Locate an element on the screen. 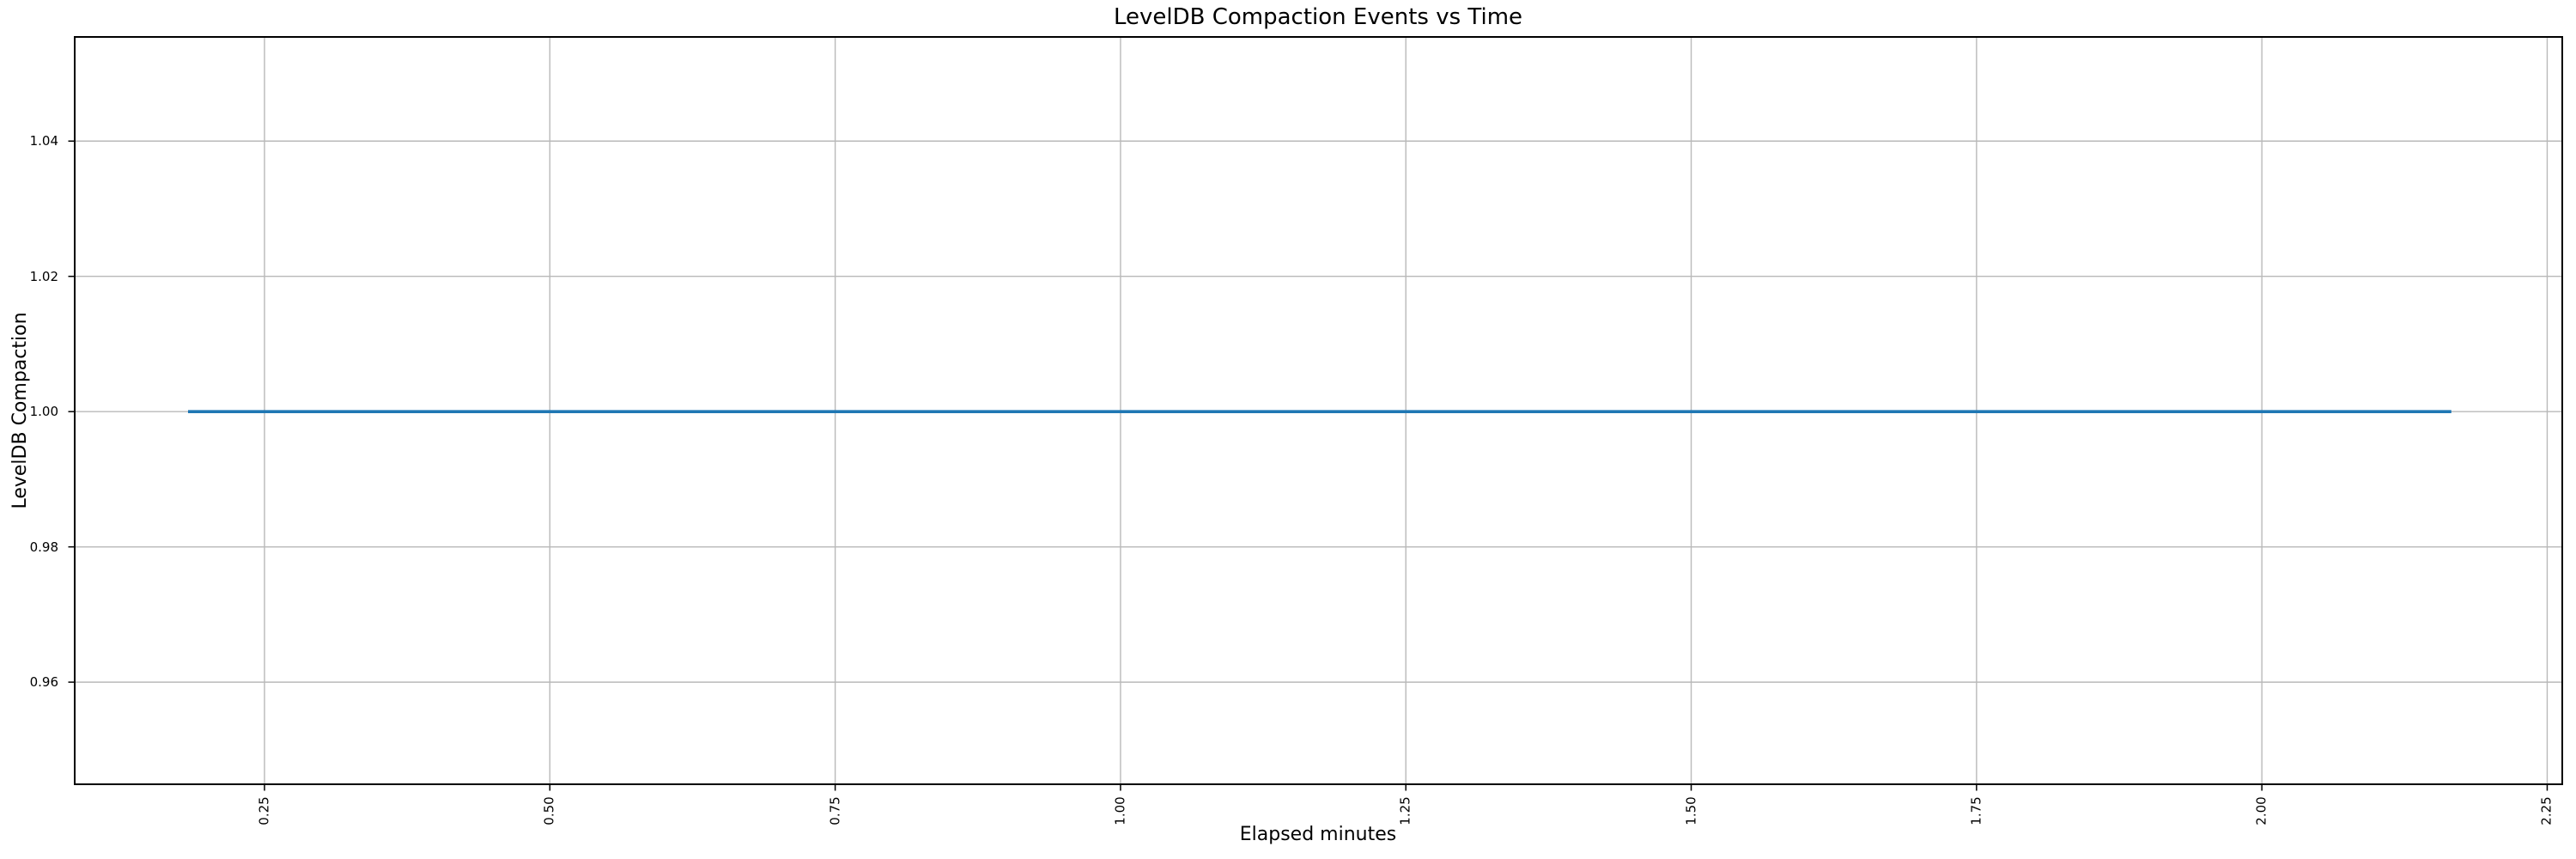  x-tick-label: 0.50 is located at coordinates (549, 811).